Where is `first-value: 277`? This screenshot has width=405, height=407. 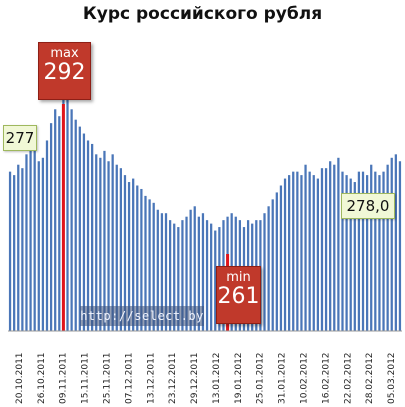 first-value: 277 is located at coordinates (20, 138).